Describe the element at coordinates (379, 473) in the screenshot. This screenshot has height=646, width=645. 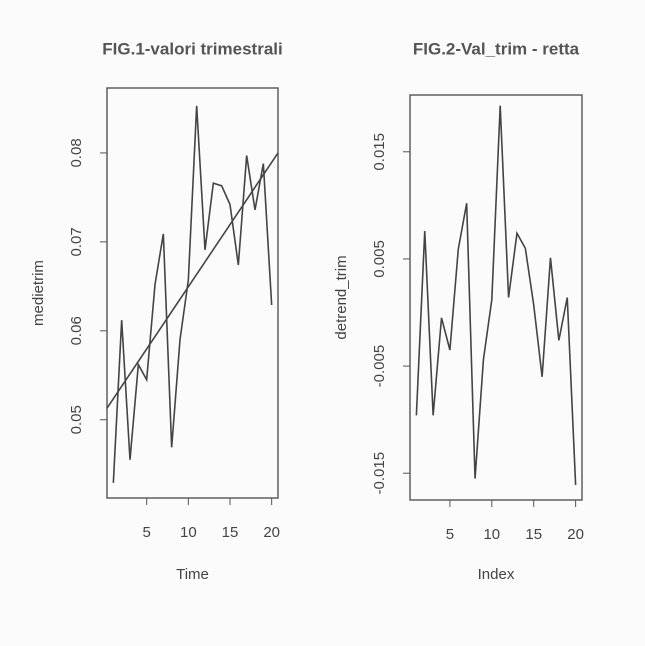
I see `y-tick-label: -0.015` at that location.